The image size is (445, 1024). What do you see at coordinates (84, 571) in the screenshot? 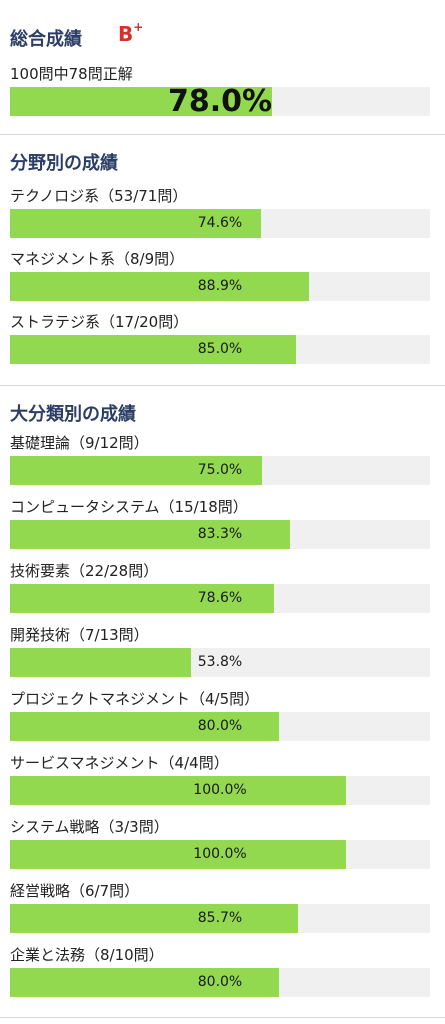
I see `score-label: 技術要素（22/28問）` at bounding box center [84, 571].